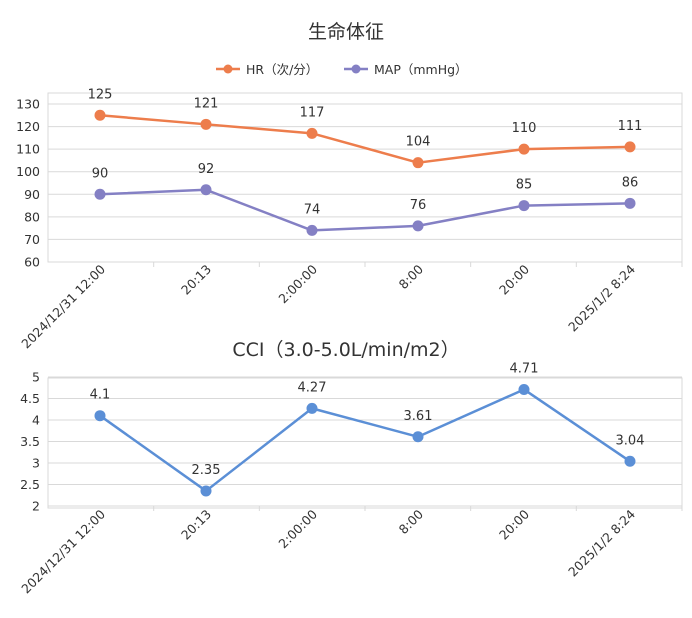  Describe the element at coordinates (32, 262) in the screenshot. I see `chart-0-y-tick-label: 60` at that location.